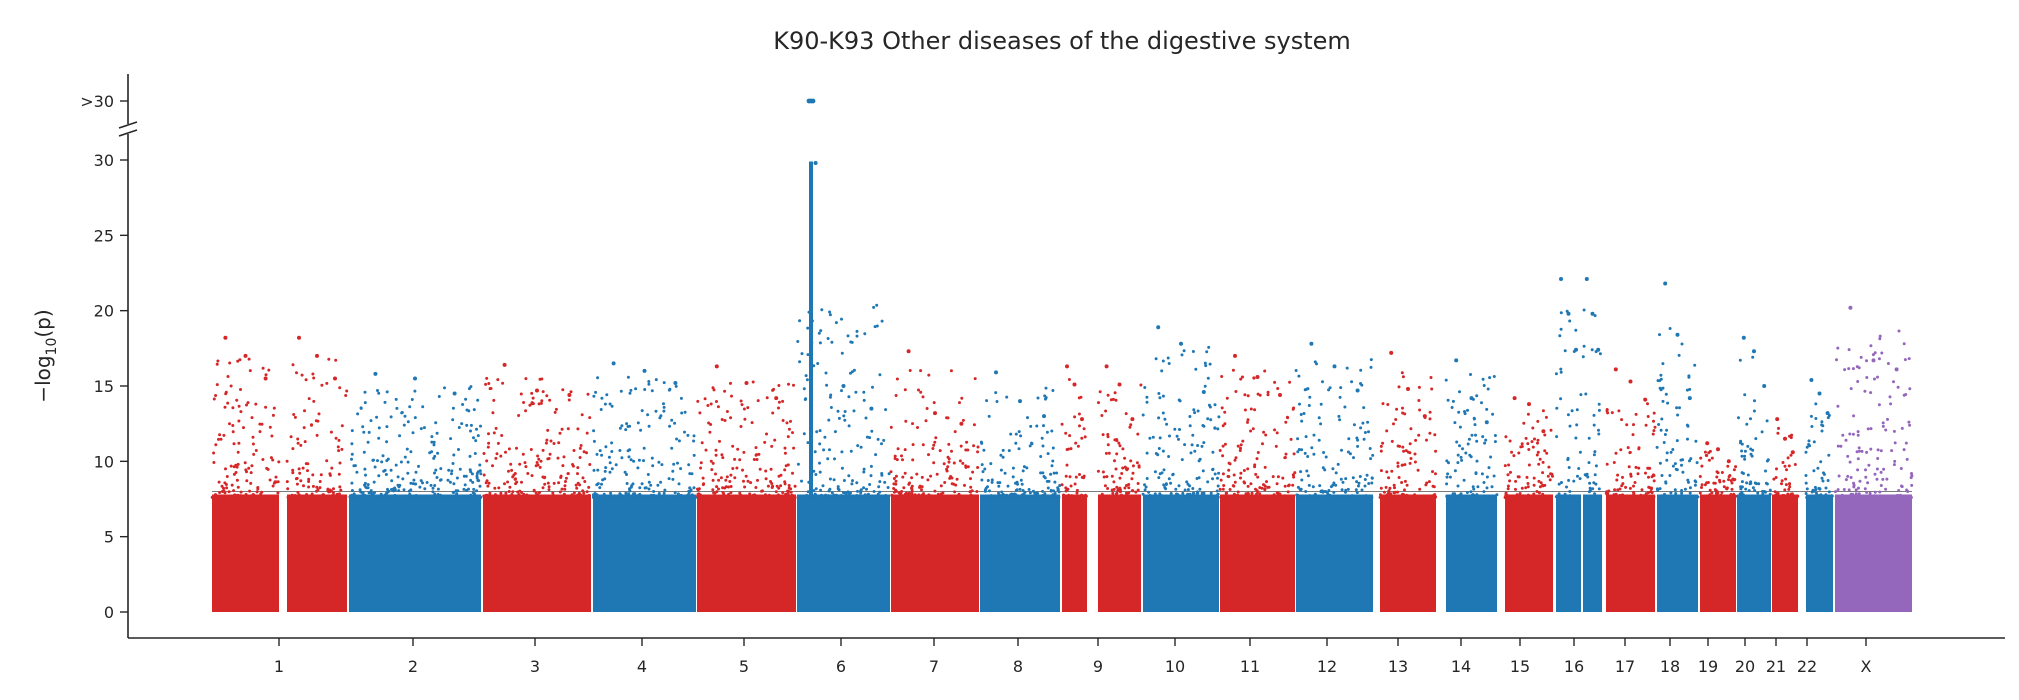  I want to click on y-tick-label: 30, so click(104, 160).